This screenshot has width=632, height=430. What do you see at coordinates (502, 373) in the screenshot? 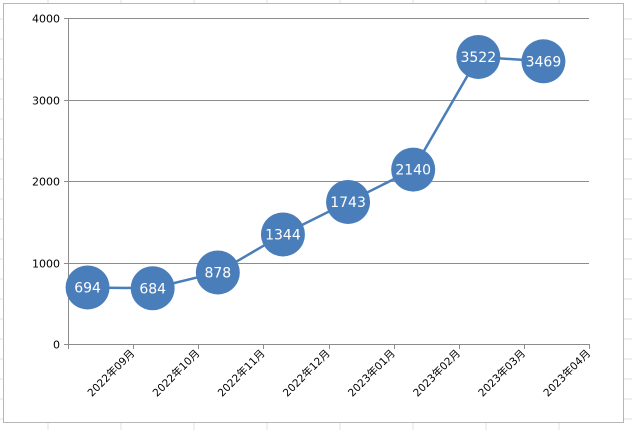
I see `x-tick-label: 2023年03月` at bounding box center [502, 373].